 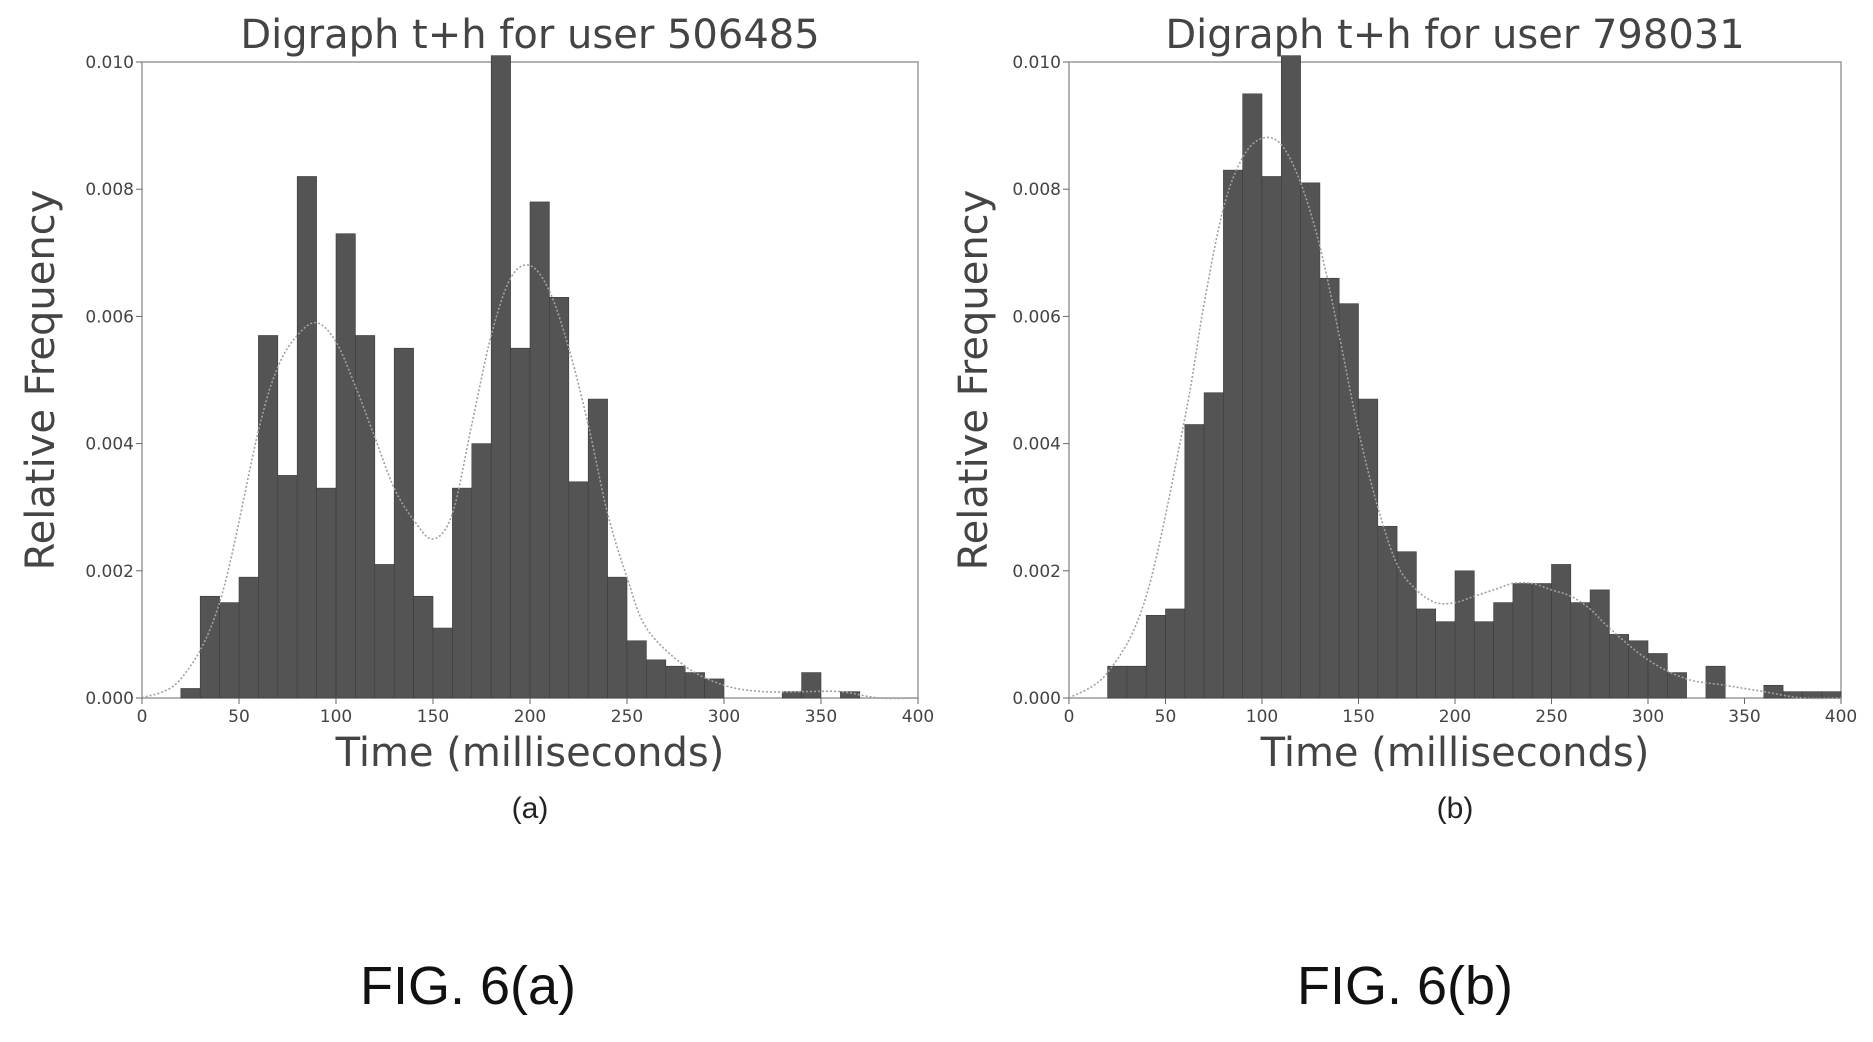 What do you see at coordinates (530, 753) in the screenshot?
I see `charta-x-axis-label: Time (milliseconds)` at bounding box center [530, 753].